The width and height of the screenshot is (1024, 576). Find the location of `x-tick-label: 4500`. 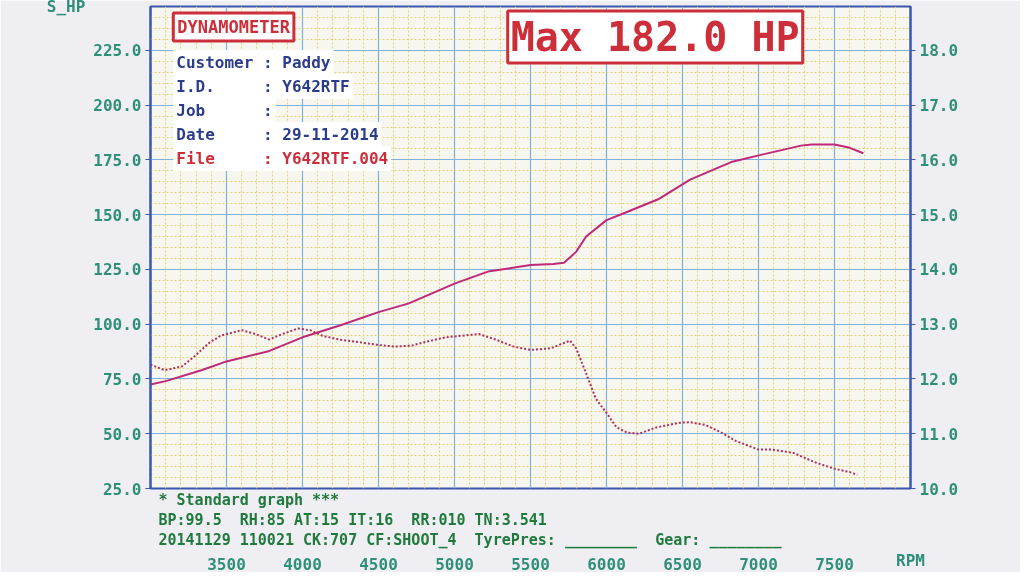

x-tick-label: 4500 is located at coordinates (378, 564).